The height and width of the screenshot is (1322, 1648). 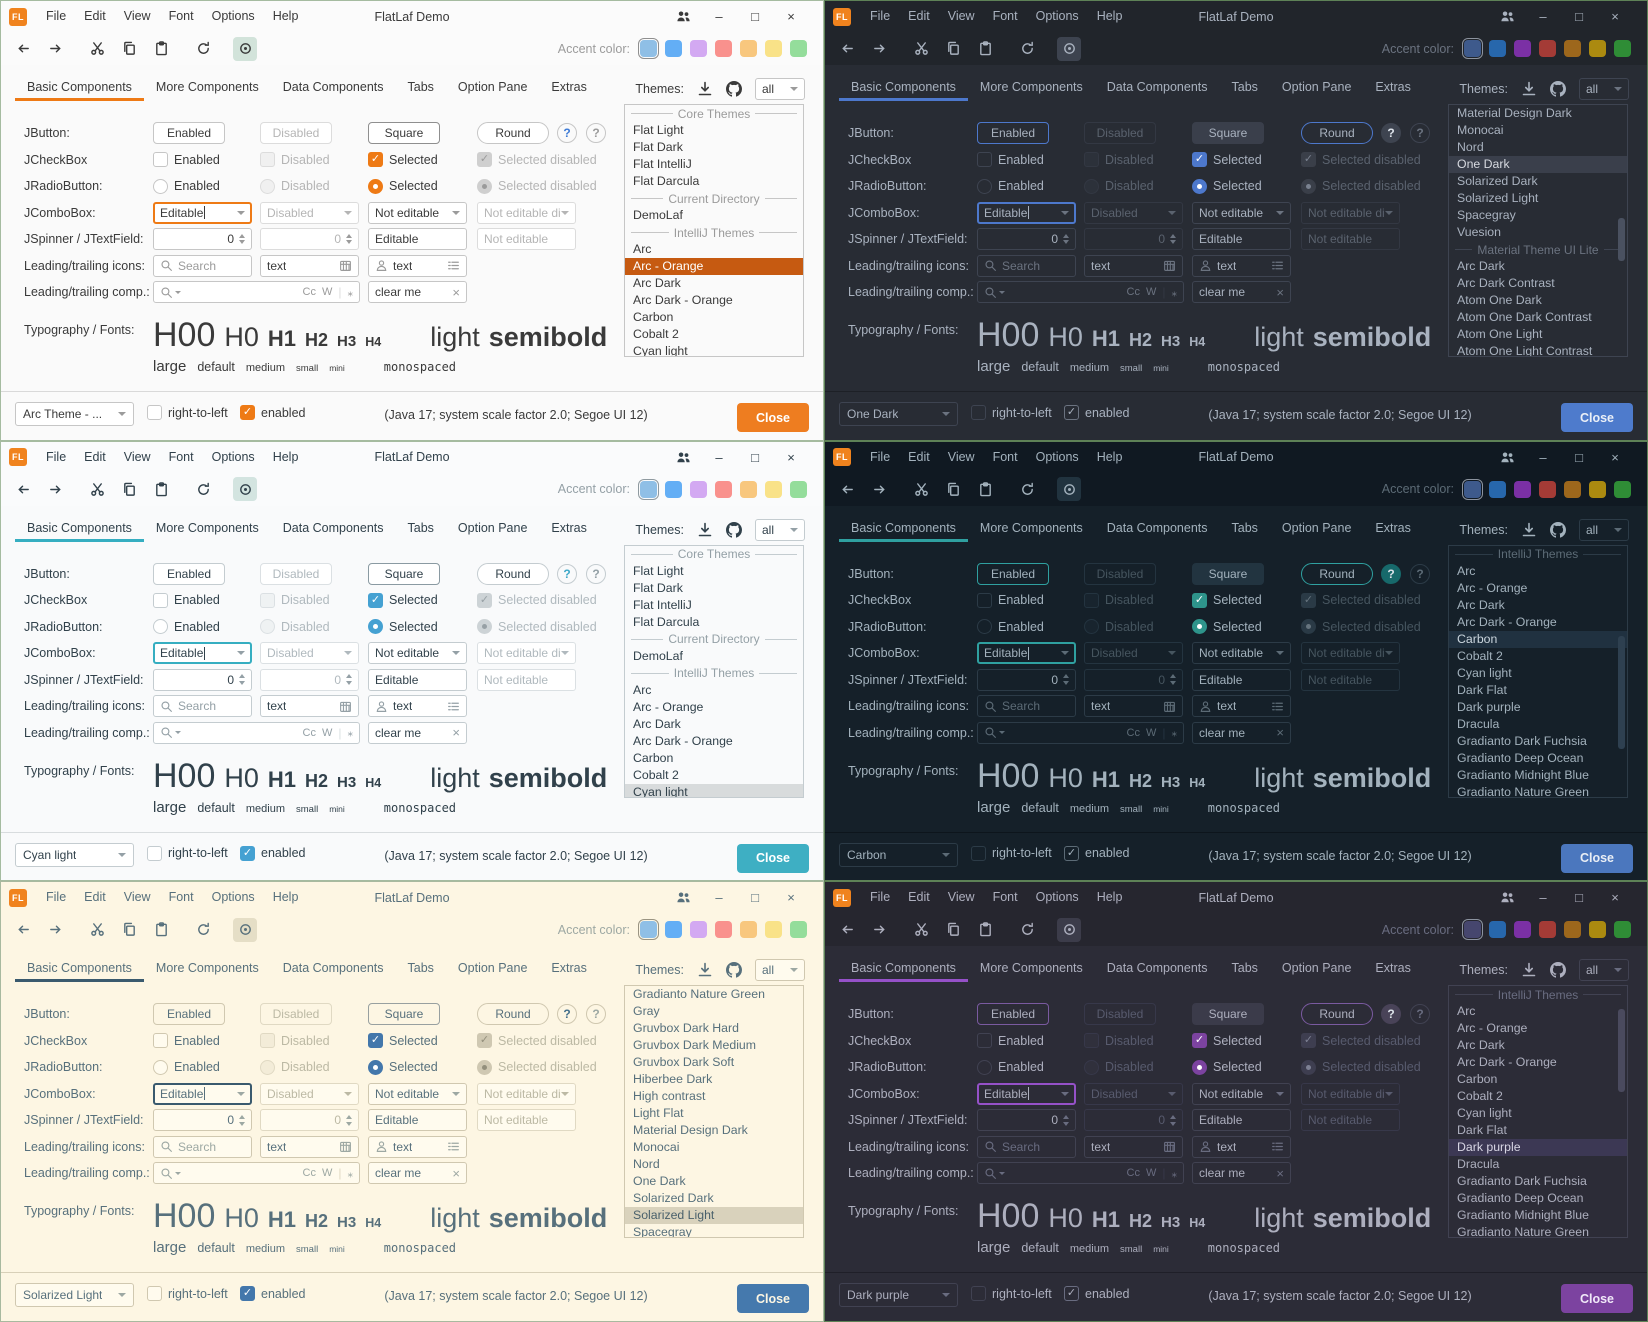 I want to click on theme-item-cobalt-2: Cobalt 2, so click(x=1480, y=1096).